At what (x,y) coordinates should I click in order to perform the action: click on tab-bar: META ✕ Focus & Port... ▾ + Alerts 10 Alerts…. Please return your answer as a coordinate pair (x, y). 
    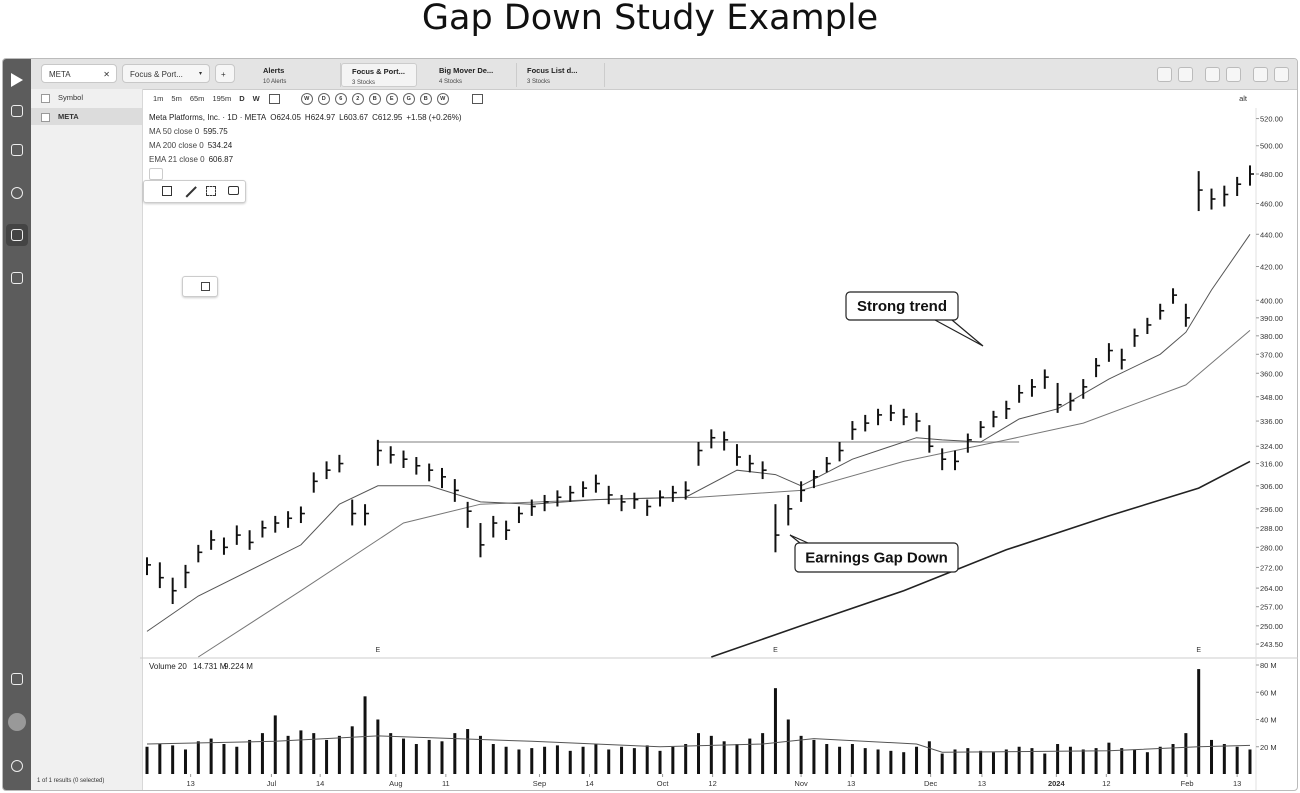
    Looking at the image, I should click on (664, 74).